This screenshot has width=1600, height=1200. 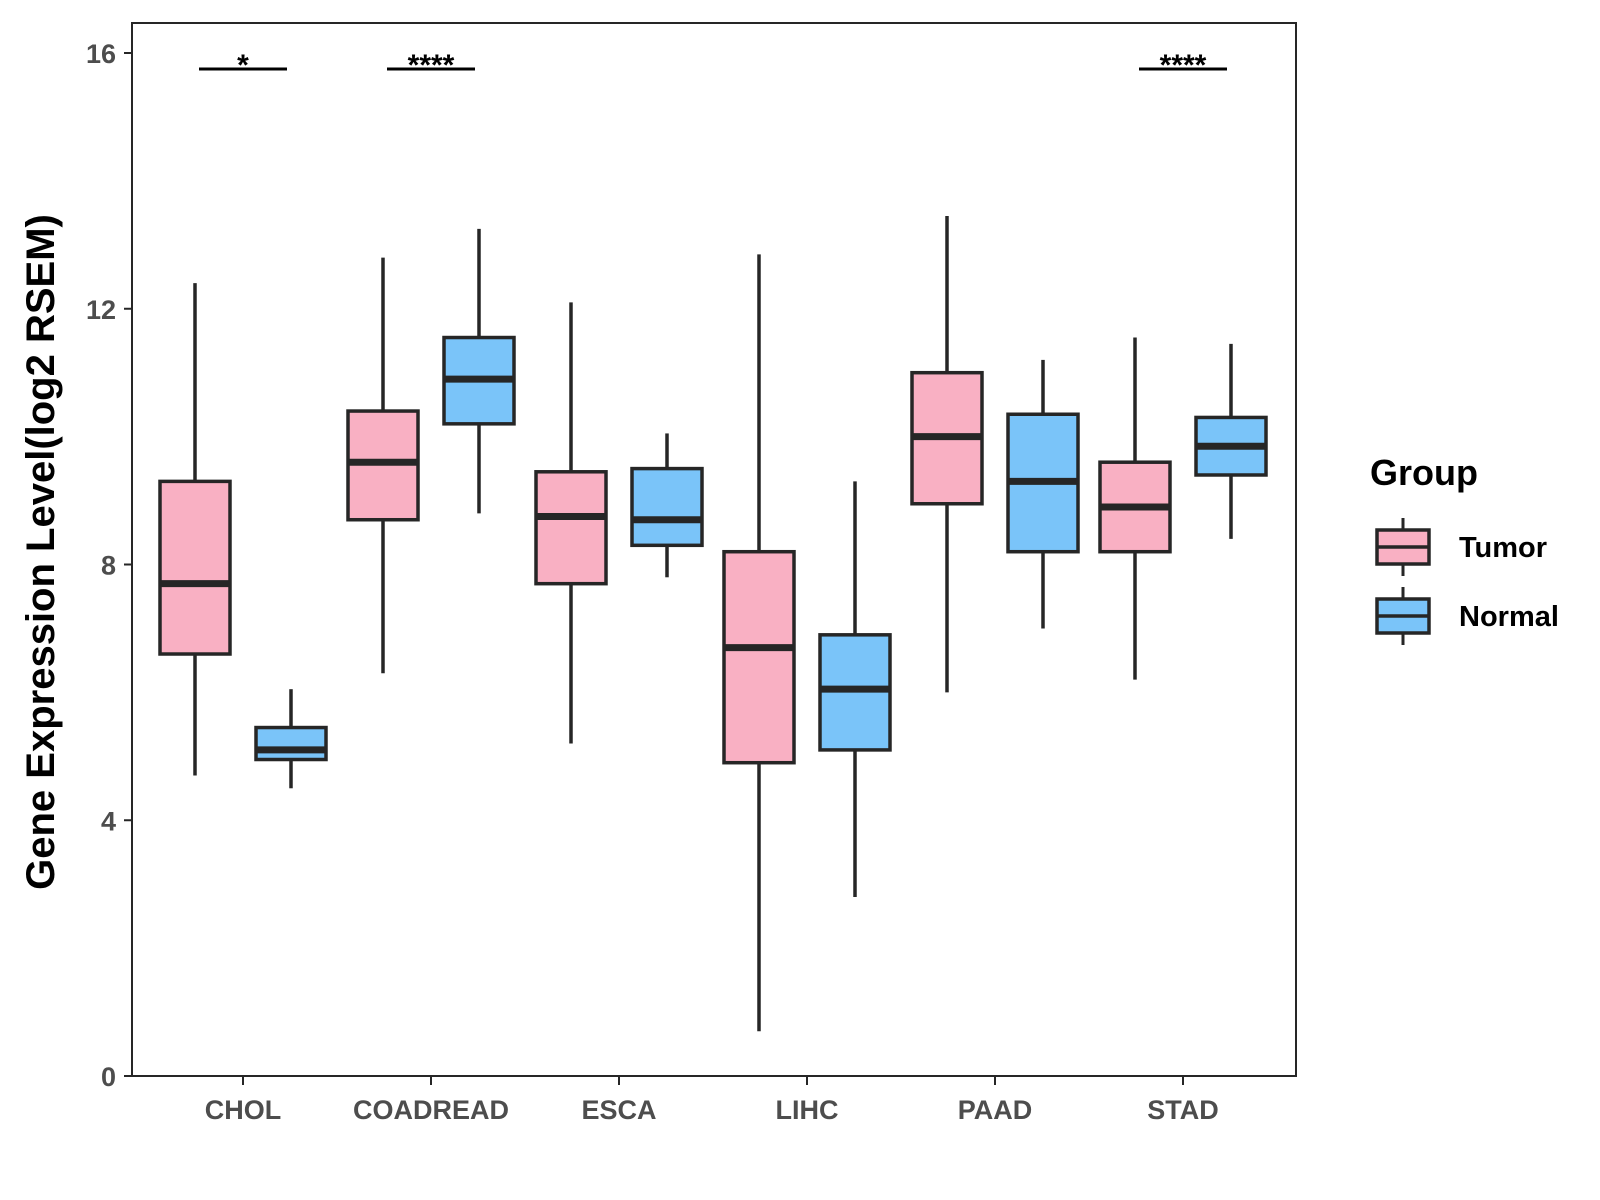 What do you see at coordinates (712, 1100) in the screenshot?
I see `x-axis: CHOL COADREAD ESCA LIHC PAAD STAD` at bounding box center [712, 1100].